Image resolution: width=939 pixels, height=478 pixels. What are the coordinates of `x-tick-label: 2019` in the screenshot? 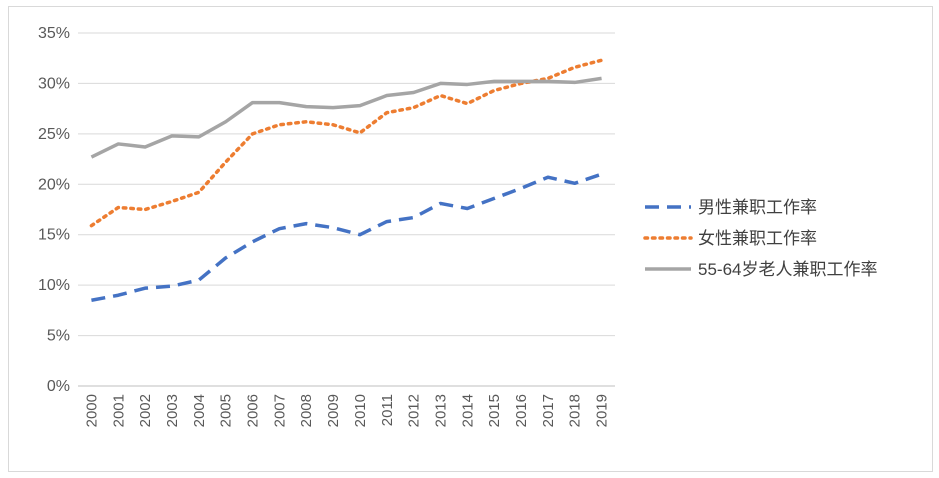 It's located at (602, 410).